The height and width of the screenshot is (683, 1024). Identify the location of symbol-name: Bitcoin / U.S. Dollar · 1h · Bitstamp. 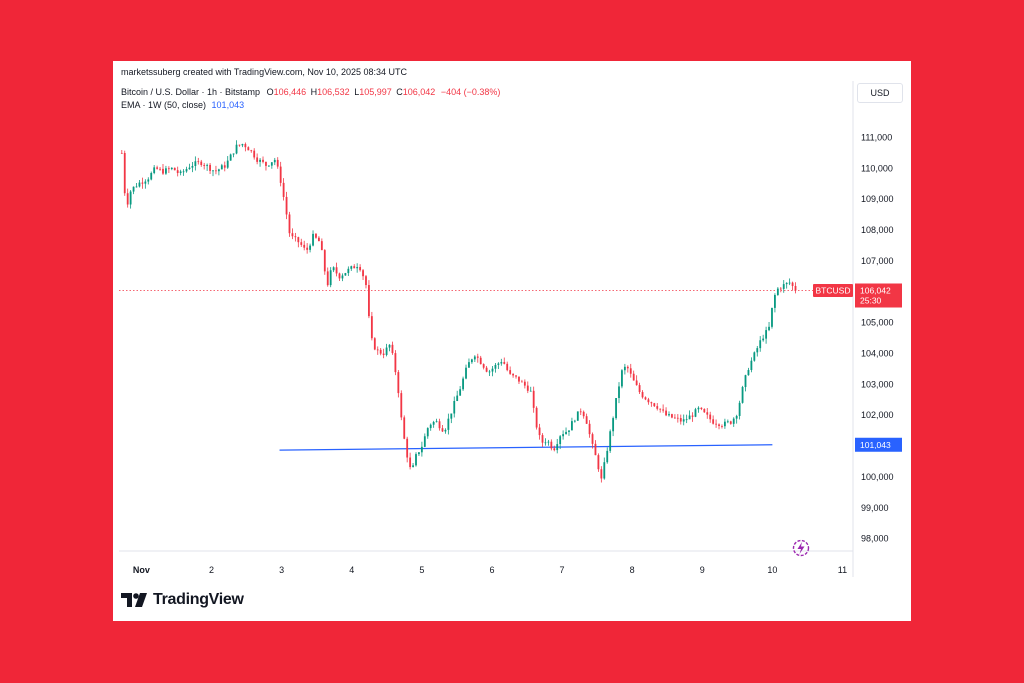
(191, 92).